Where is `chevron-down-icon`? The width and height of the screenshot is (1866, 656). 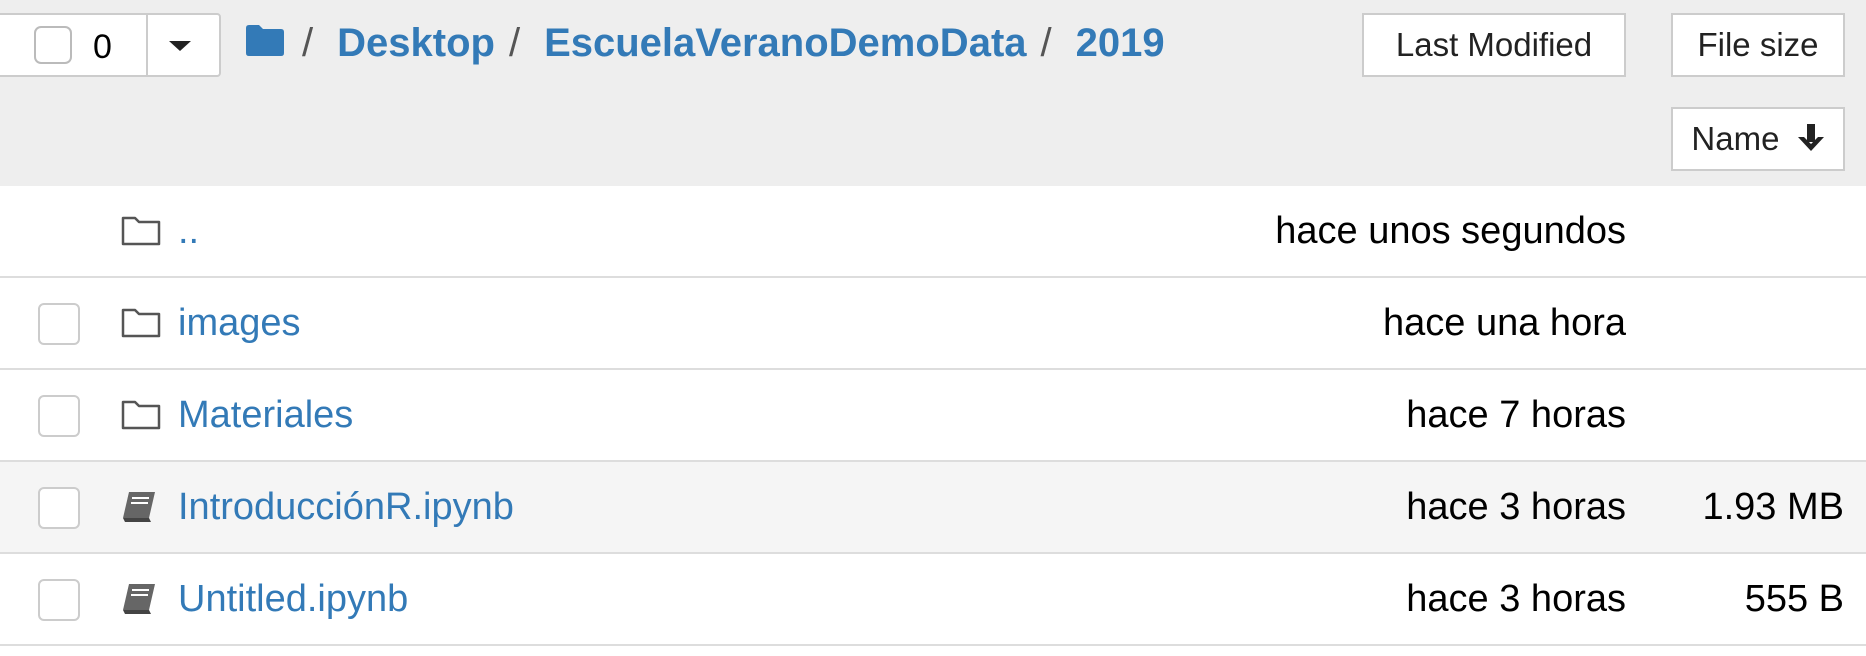
chevron-down-icon is located at coordinates (180, 46).